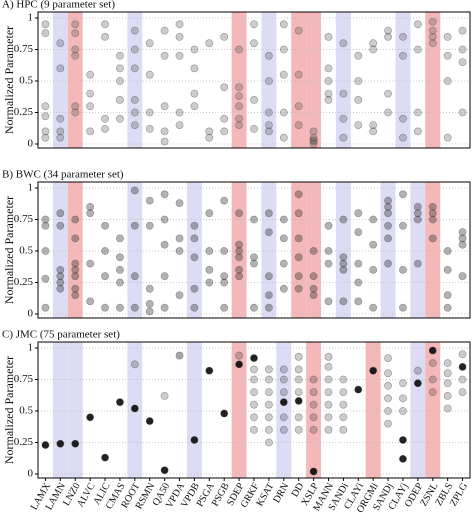 The height and width of the screenshot is (522, 474). Describe the element at coordinates (26, 81) in the screenshot. I see `y-tick-label: 0.5` at that location.